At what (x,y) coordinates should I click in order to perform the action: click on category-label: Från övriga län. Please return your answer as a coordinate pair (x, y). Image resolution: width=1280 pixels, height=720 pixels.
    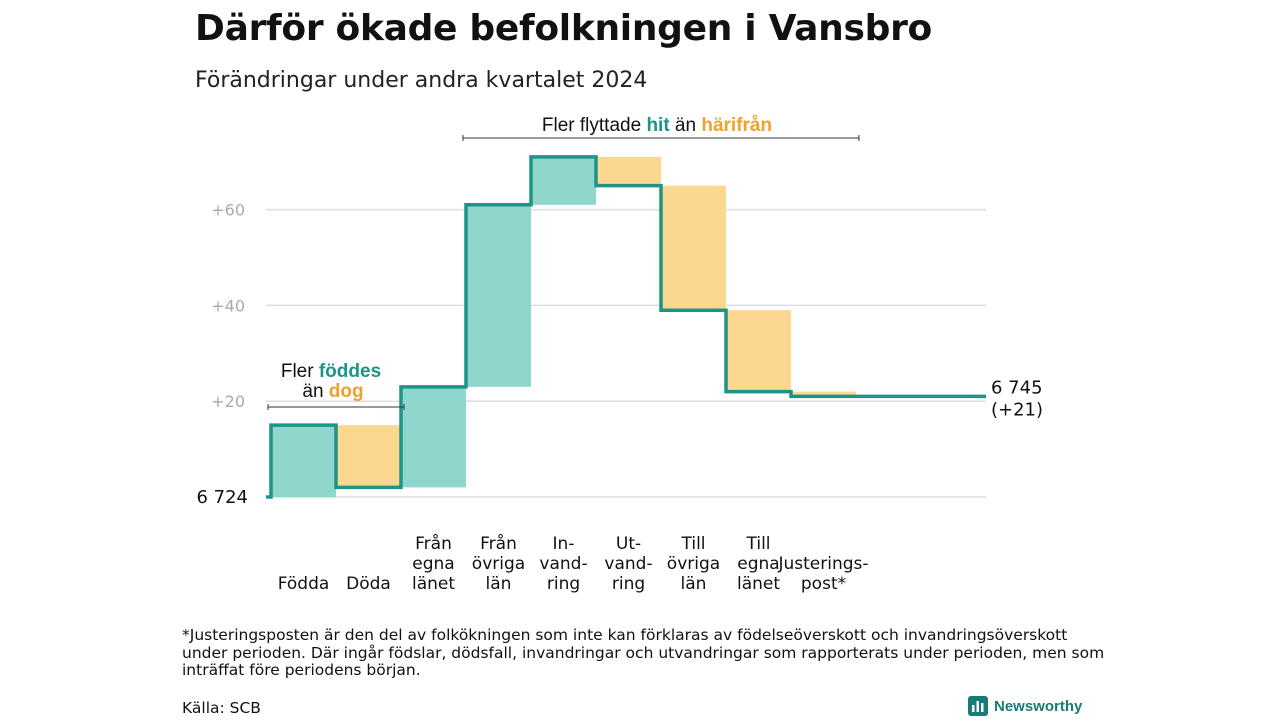
    Looking at the image, I should click on (498, 563).